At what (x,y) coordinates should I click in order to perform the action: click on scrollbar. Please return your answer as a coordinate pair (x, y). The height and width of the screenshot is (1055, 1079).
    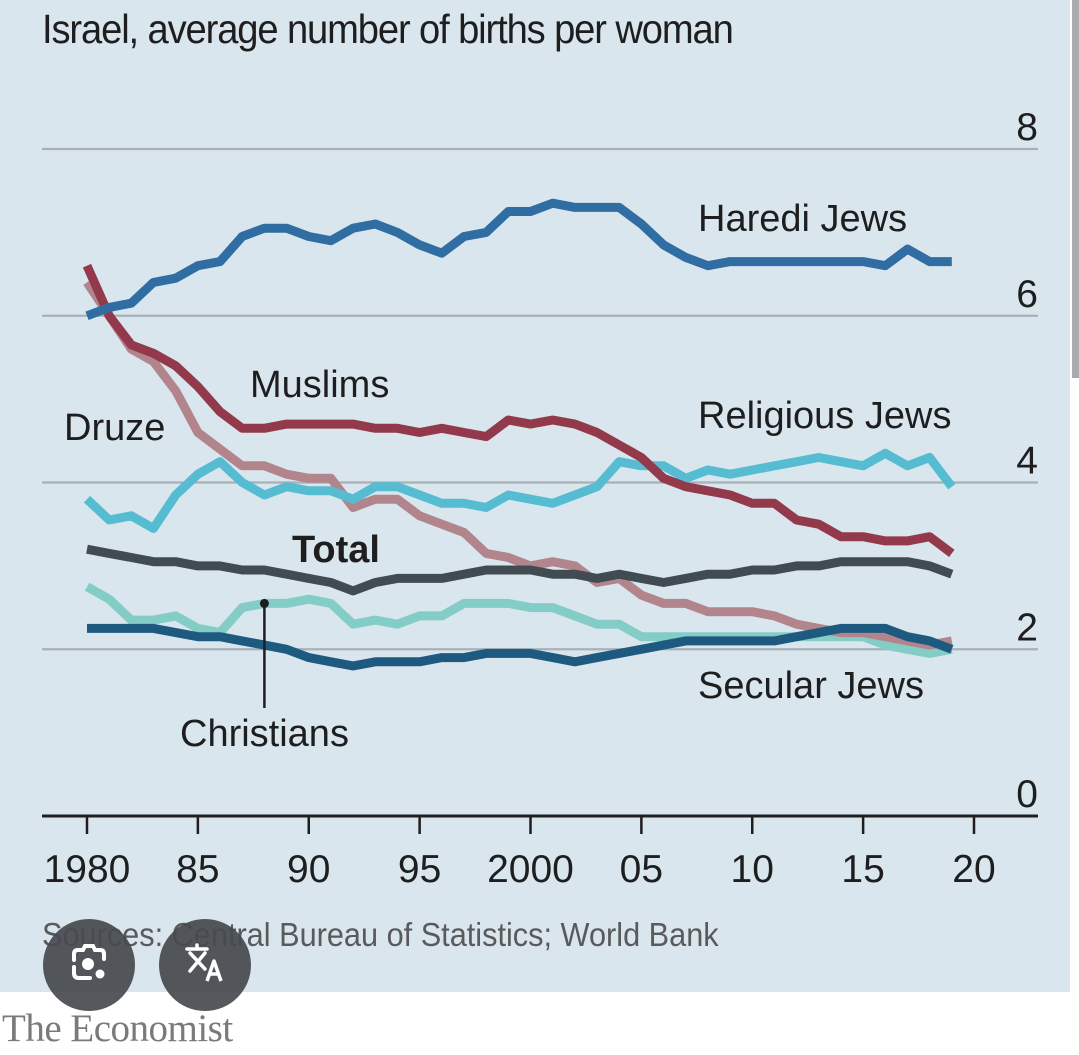
    Looking at the image, I should click on (1075, 189).